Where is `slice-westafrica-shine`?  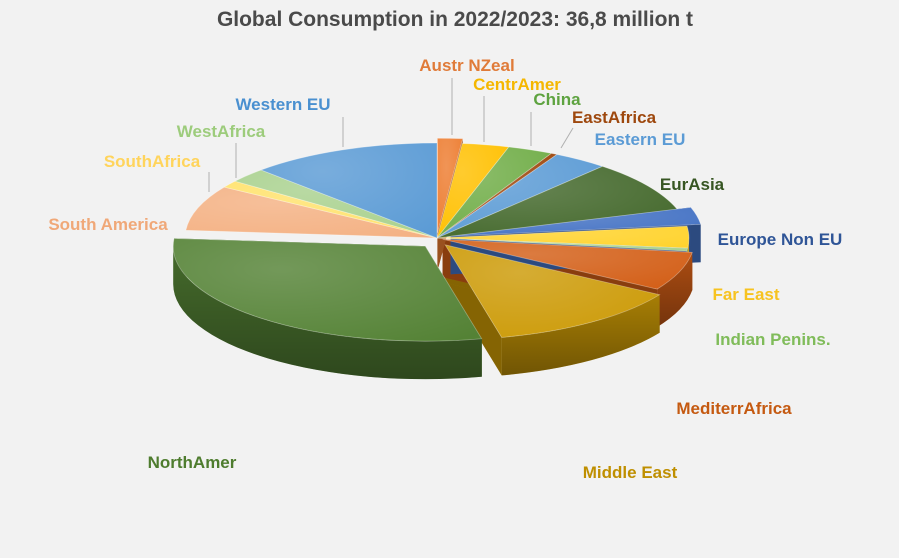 slice-westafrica-shine is located at coordinates (336, 203).